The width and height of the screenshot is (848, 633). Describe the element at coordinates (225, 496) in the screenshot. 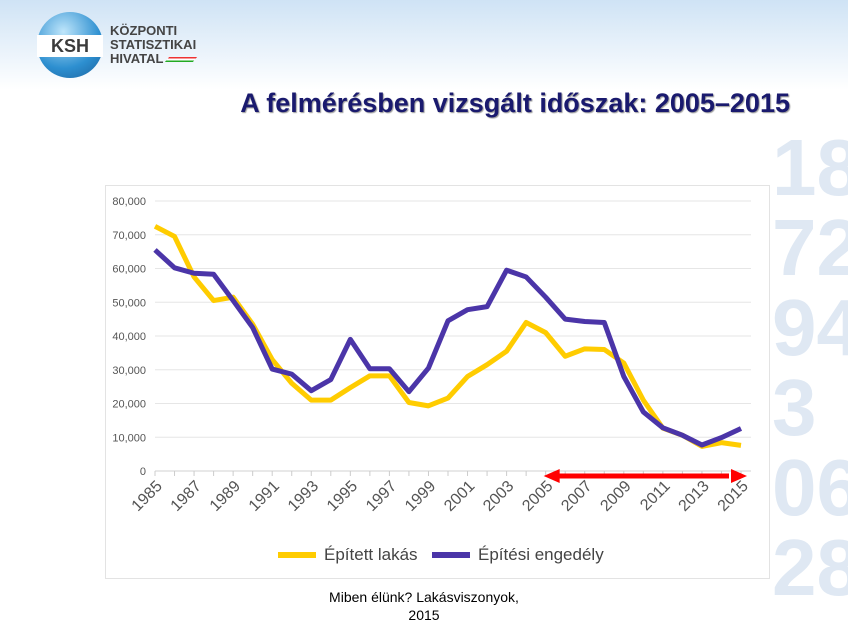

I see `x-tick-label: 1989` at that location.